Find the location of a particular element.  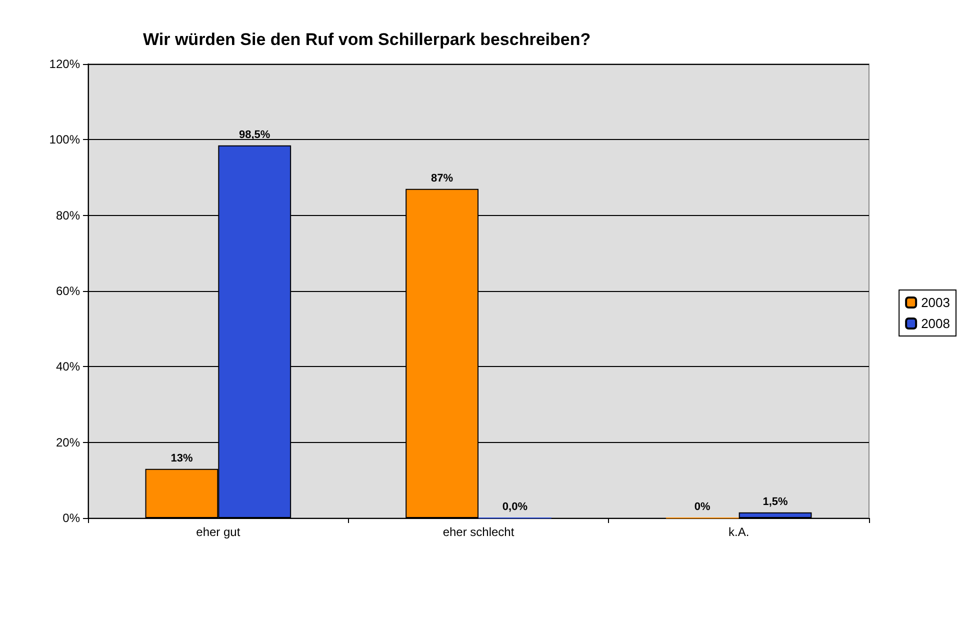

data-label: 87% is located at coordinates (442, 178).